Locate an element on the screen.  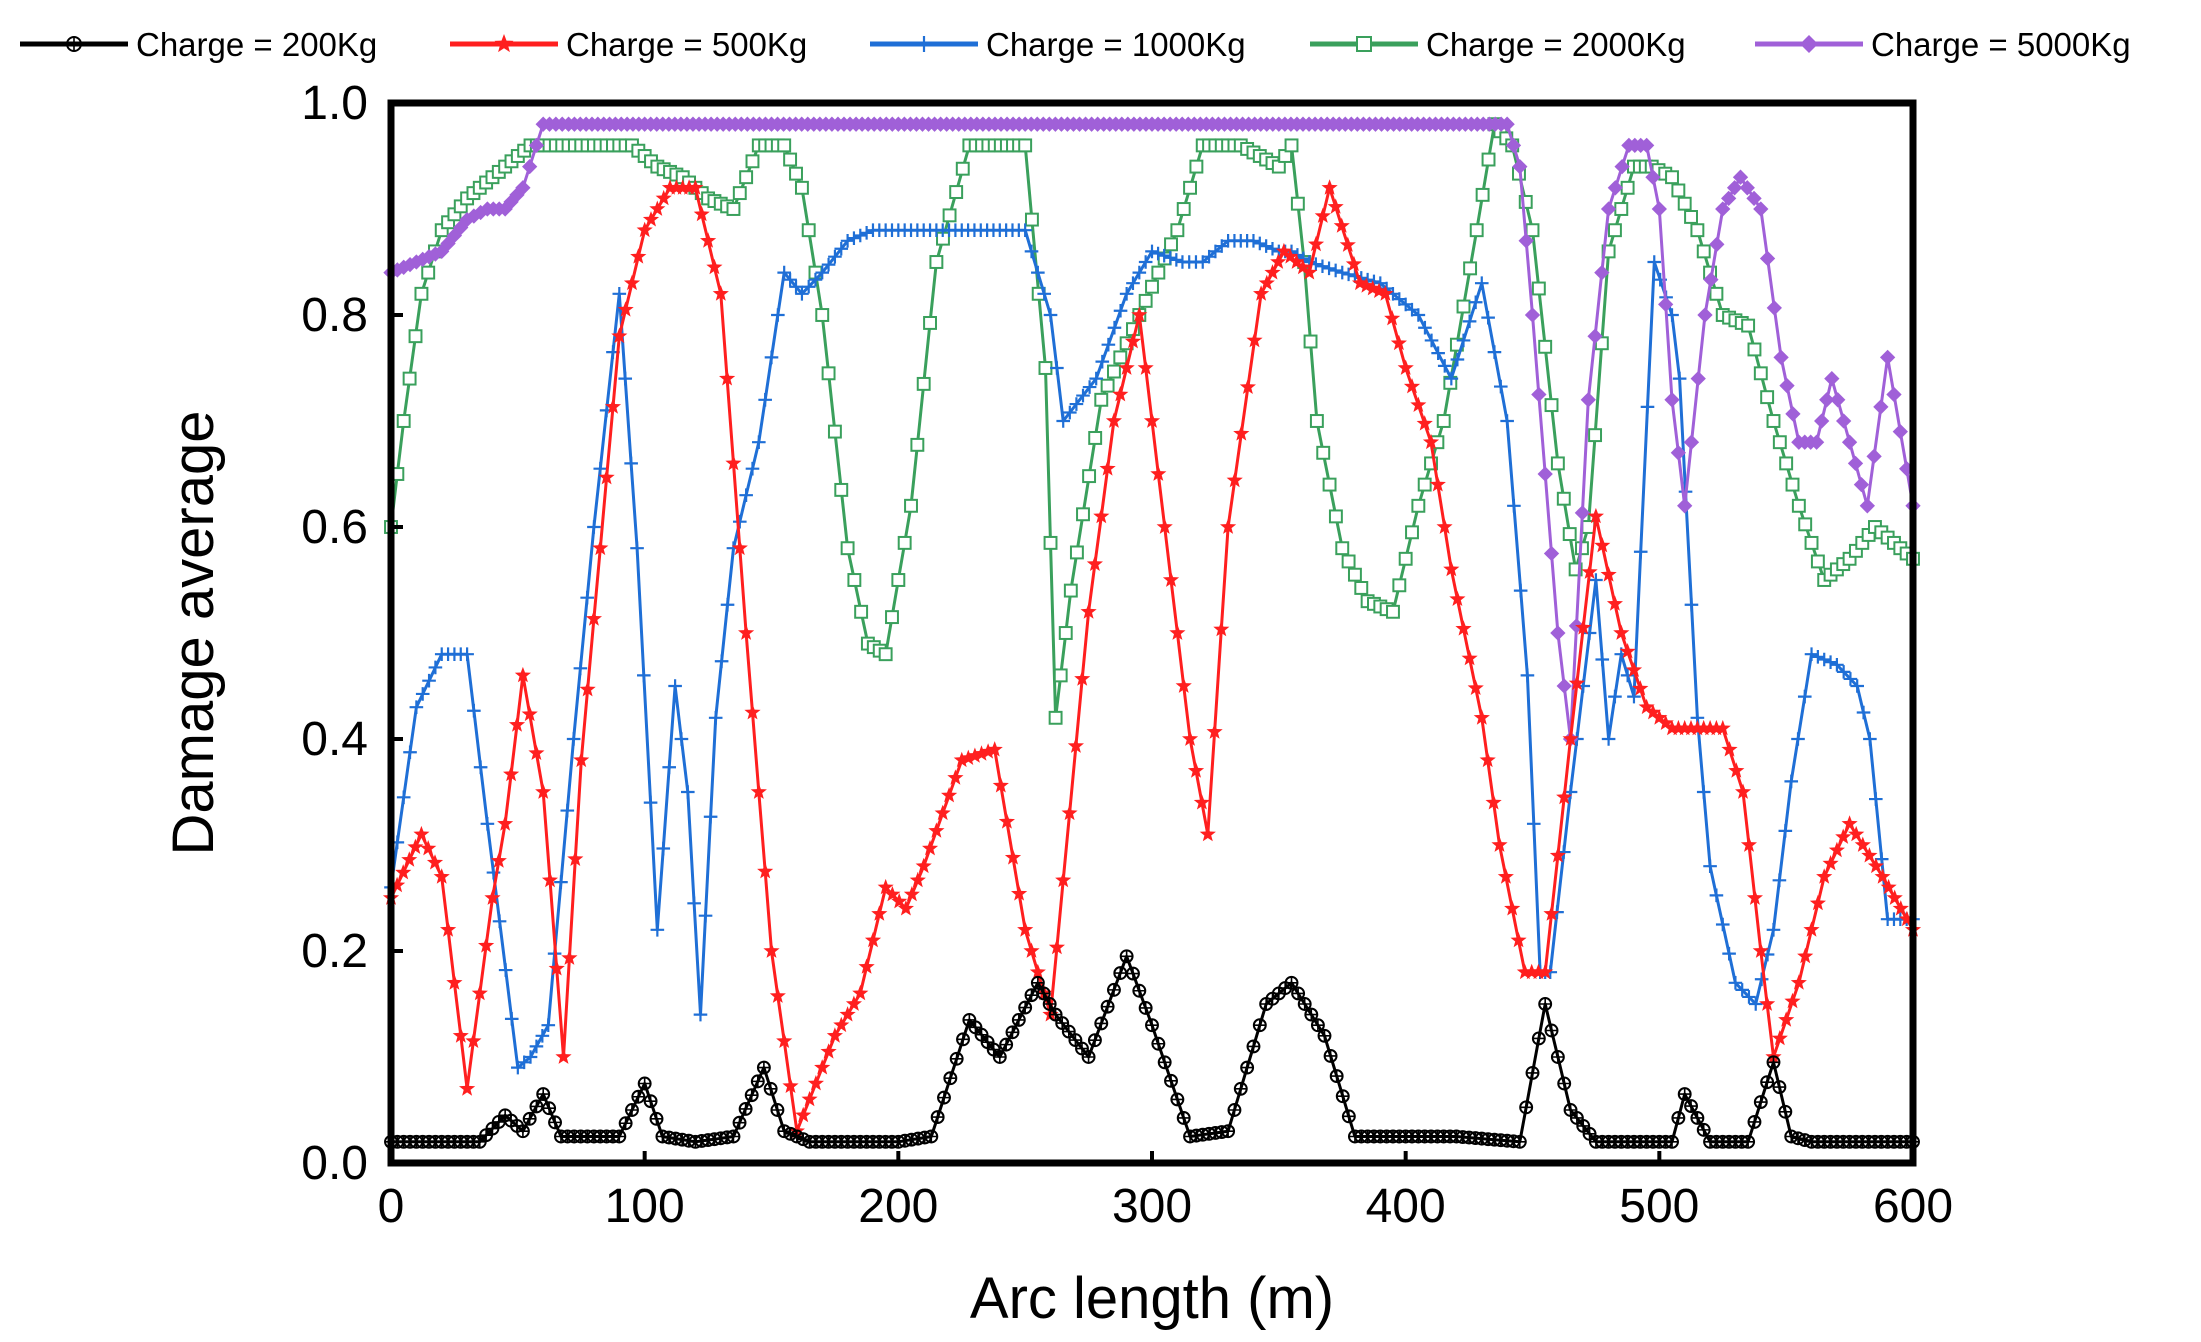
legend-marker is located at coordinates (74, 44).